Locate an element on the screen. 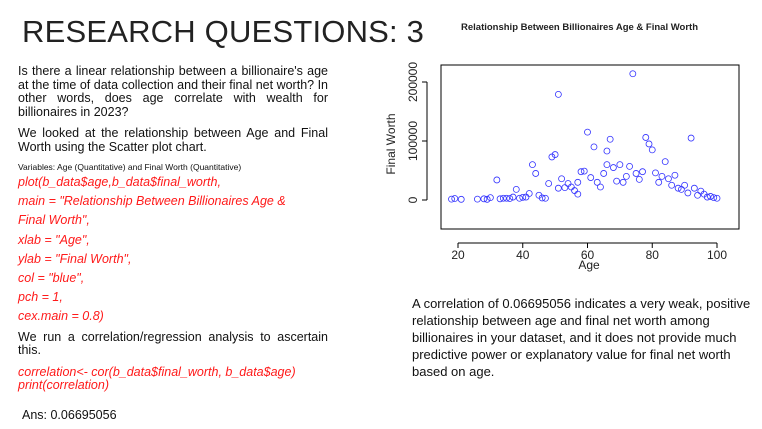 The width and height of the screenshot is (762, 429). x-tick-label: 60 is located at coordinates (588, 255).